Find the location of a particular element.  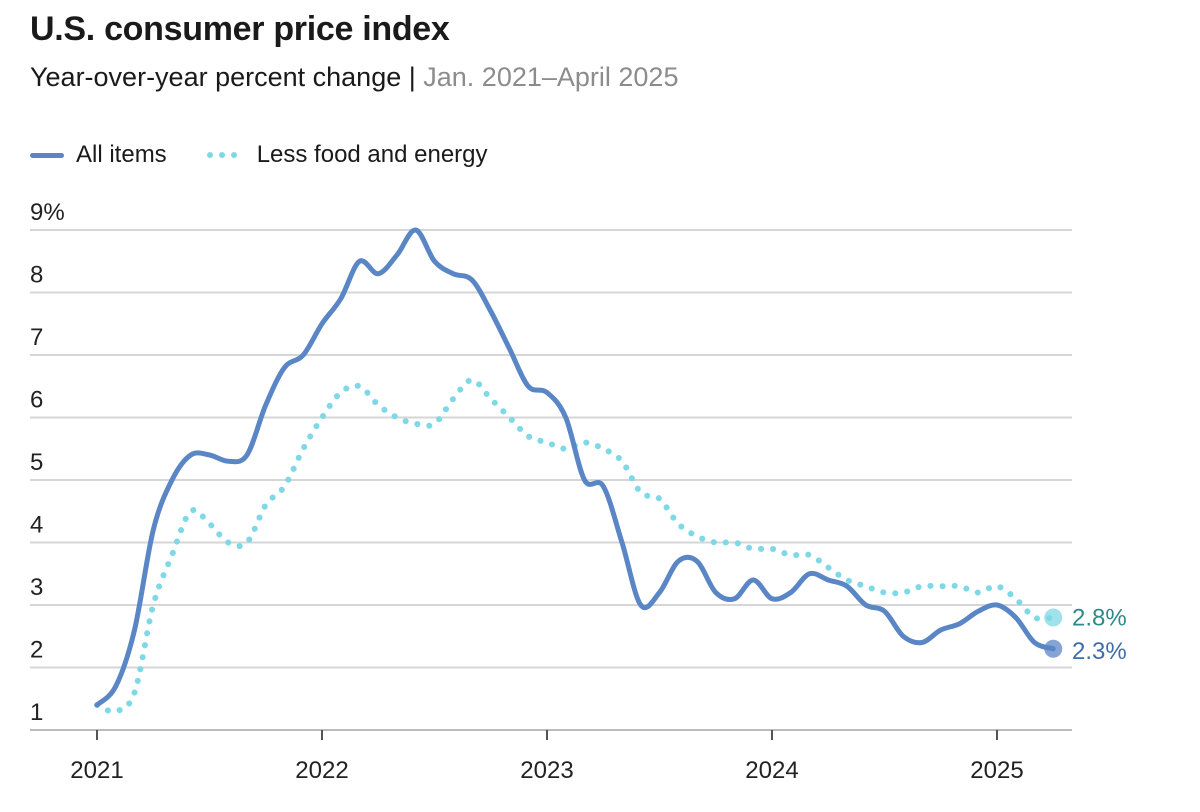

y-tick-label: 9% is located at coordinates (47, 212).